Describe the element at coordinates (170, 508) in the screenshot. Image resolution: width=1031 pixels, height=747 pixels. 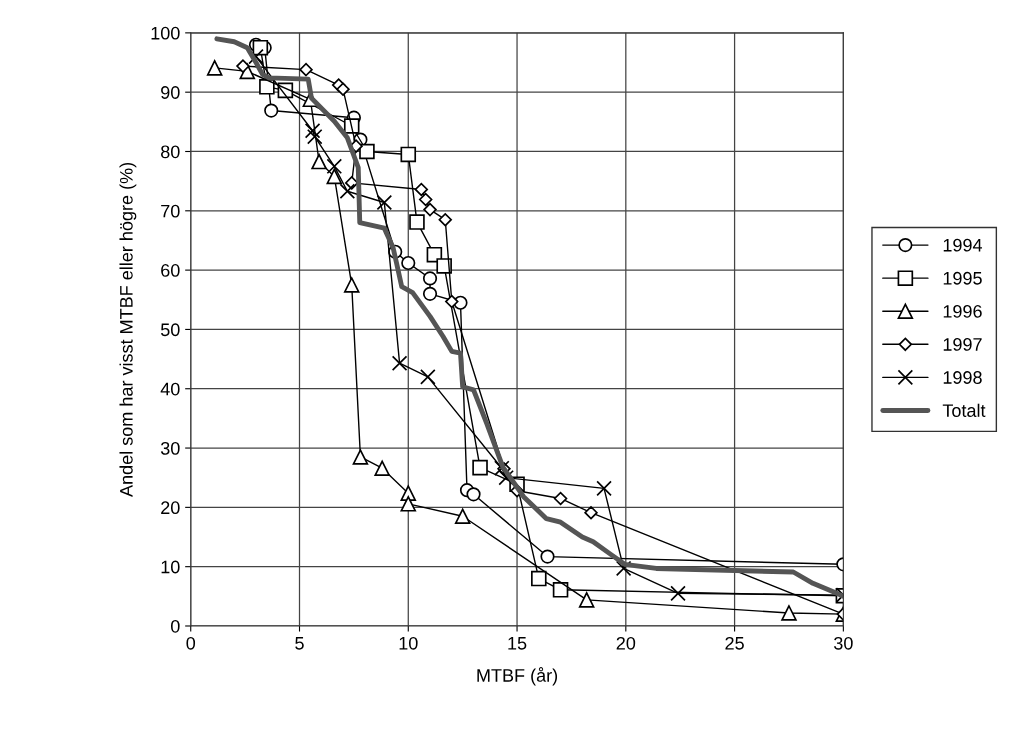
I see `y-tick-label: 20` at that location.